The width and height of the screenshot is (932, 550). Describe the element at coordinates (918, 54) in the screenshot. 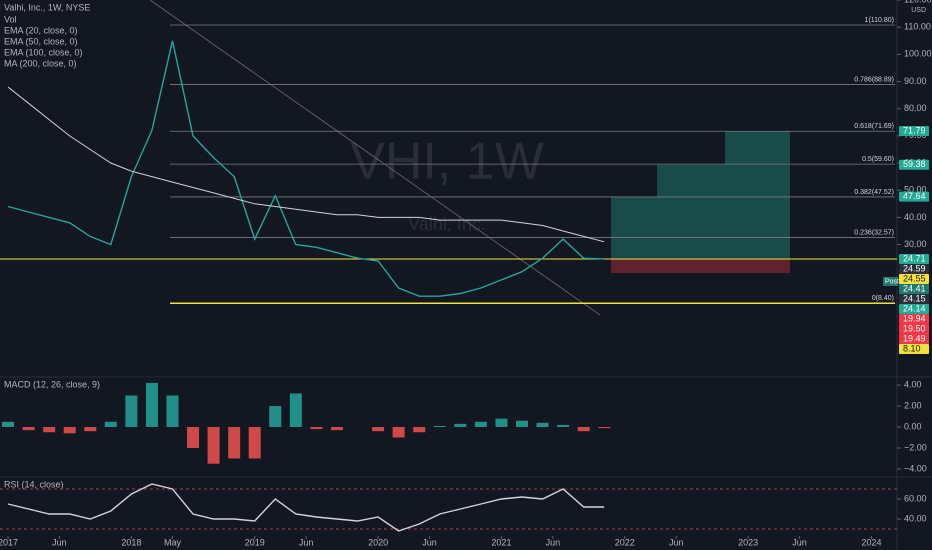

I see `y-tick-label: 100.00` at that location.